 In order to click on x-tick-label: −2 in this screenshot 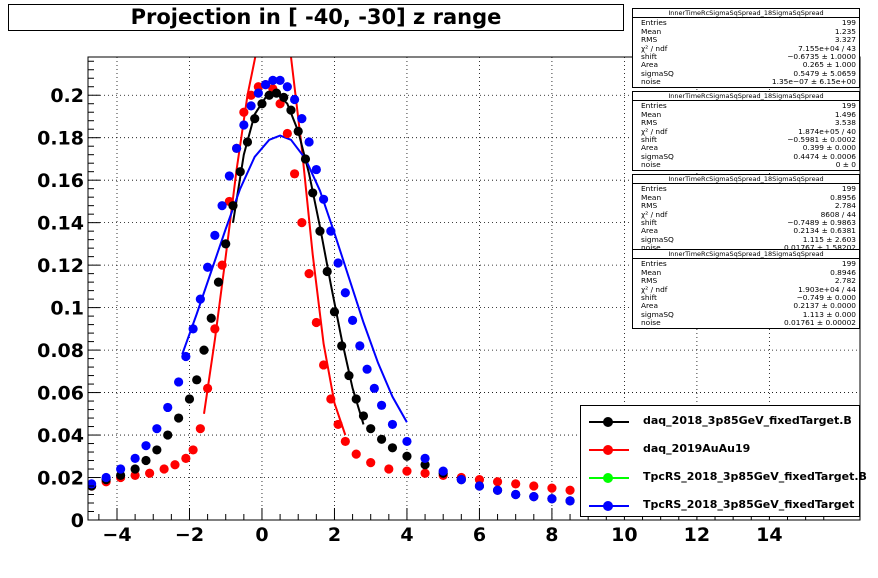, I will do `click(189, 535)`.